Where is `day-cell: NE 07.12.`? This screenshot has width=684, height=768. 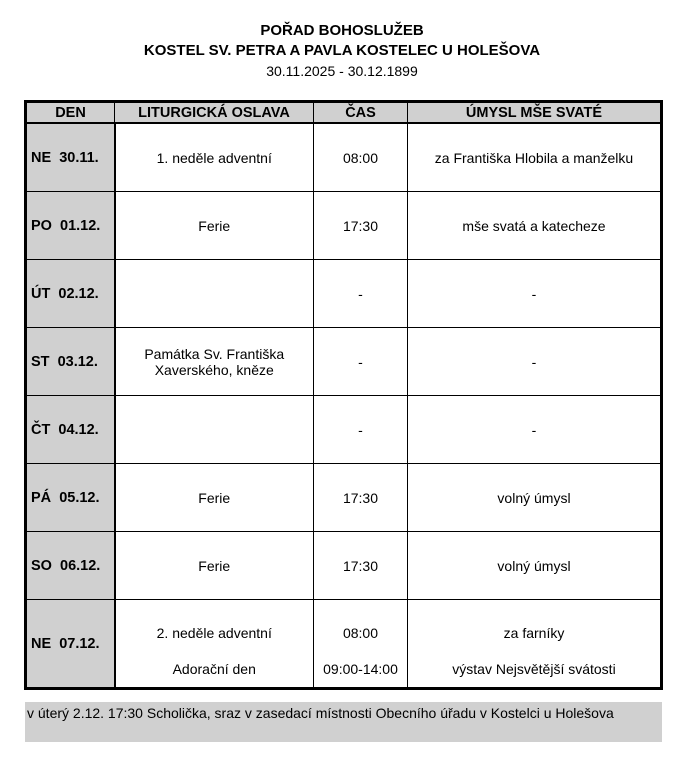 day-cell: NE 07.12. is located at coordinates (70, 644).